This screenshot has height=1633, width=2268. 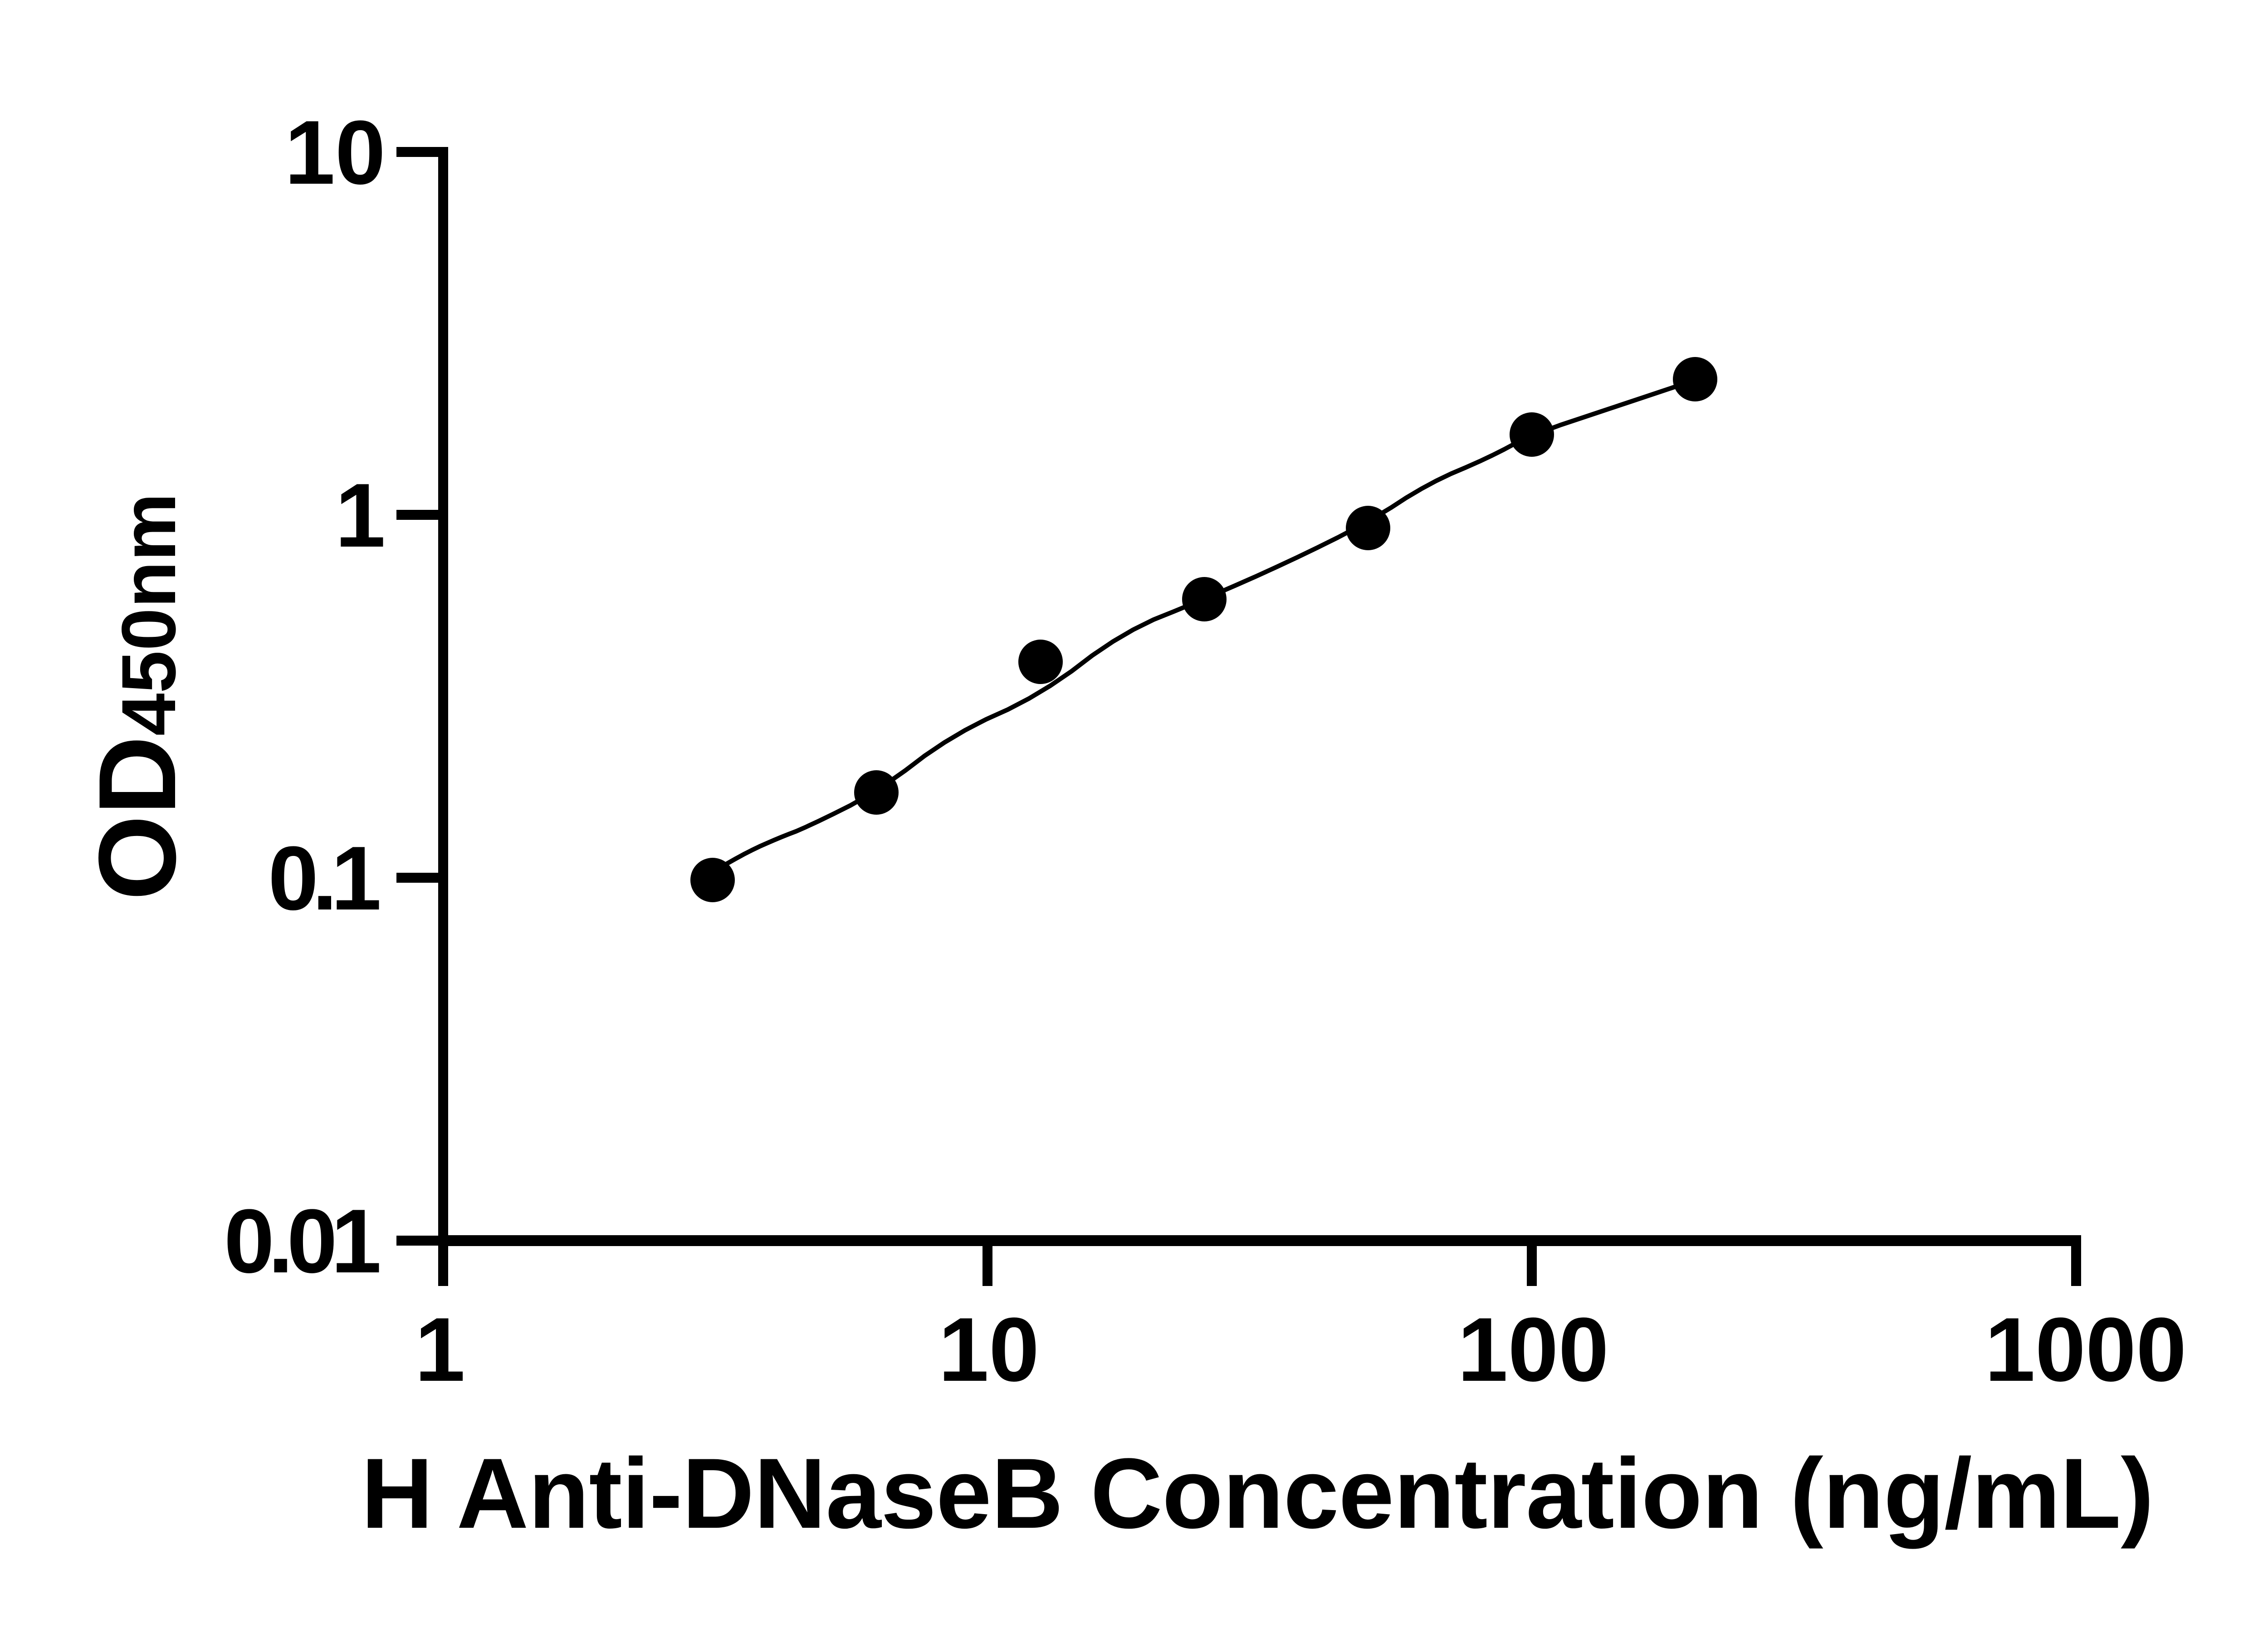 I want to click on svg-text: OD450nm, so click(x=137, y=696).